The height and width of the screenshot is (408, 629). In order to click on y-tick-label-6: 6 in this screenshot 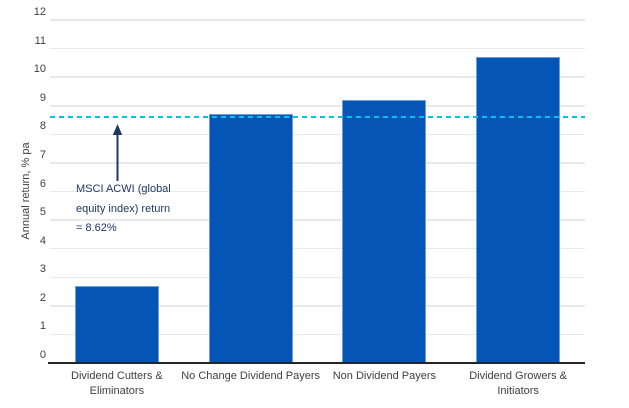, I will do `click(42, 183)`.